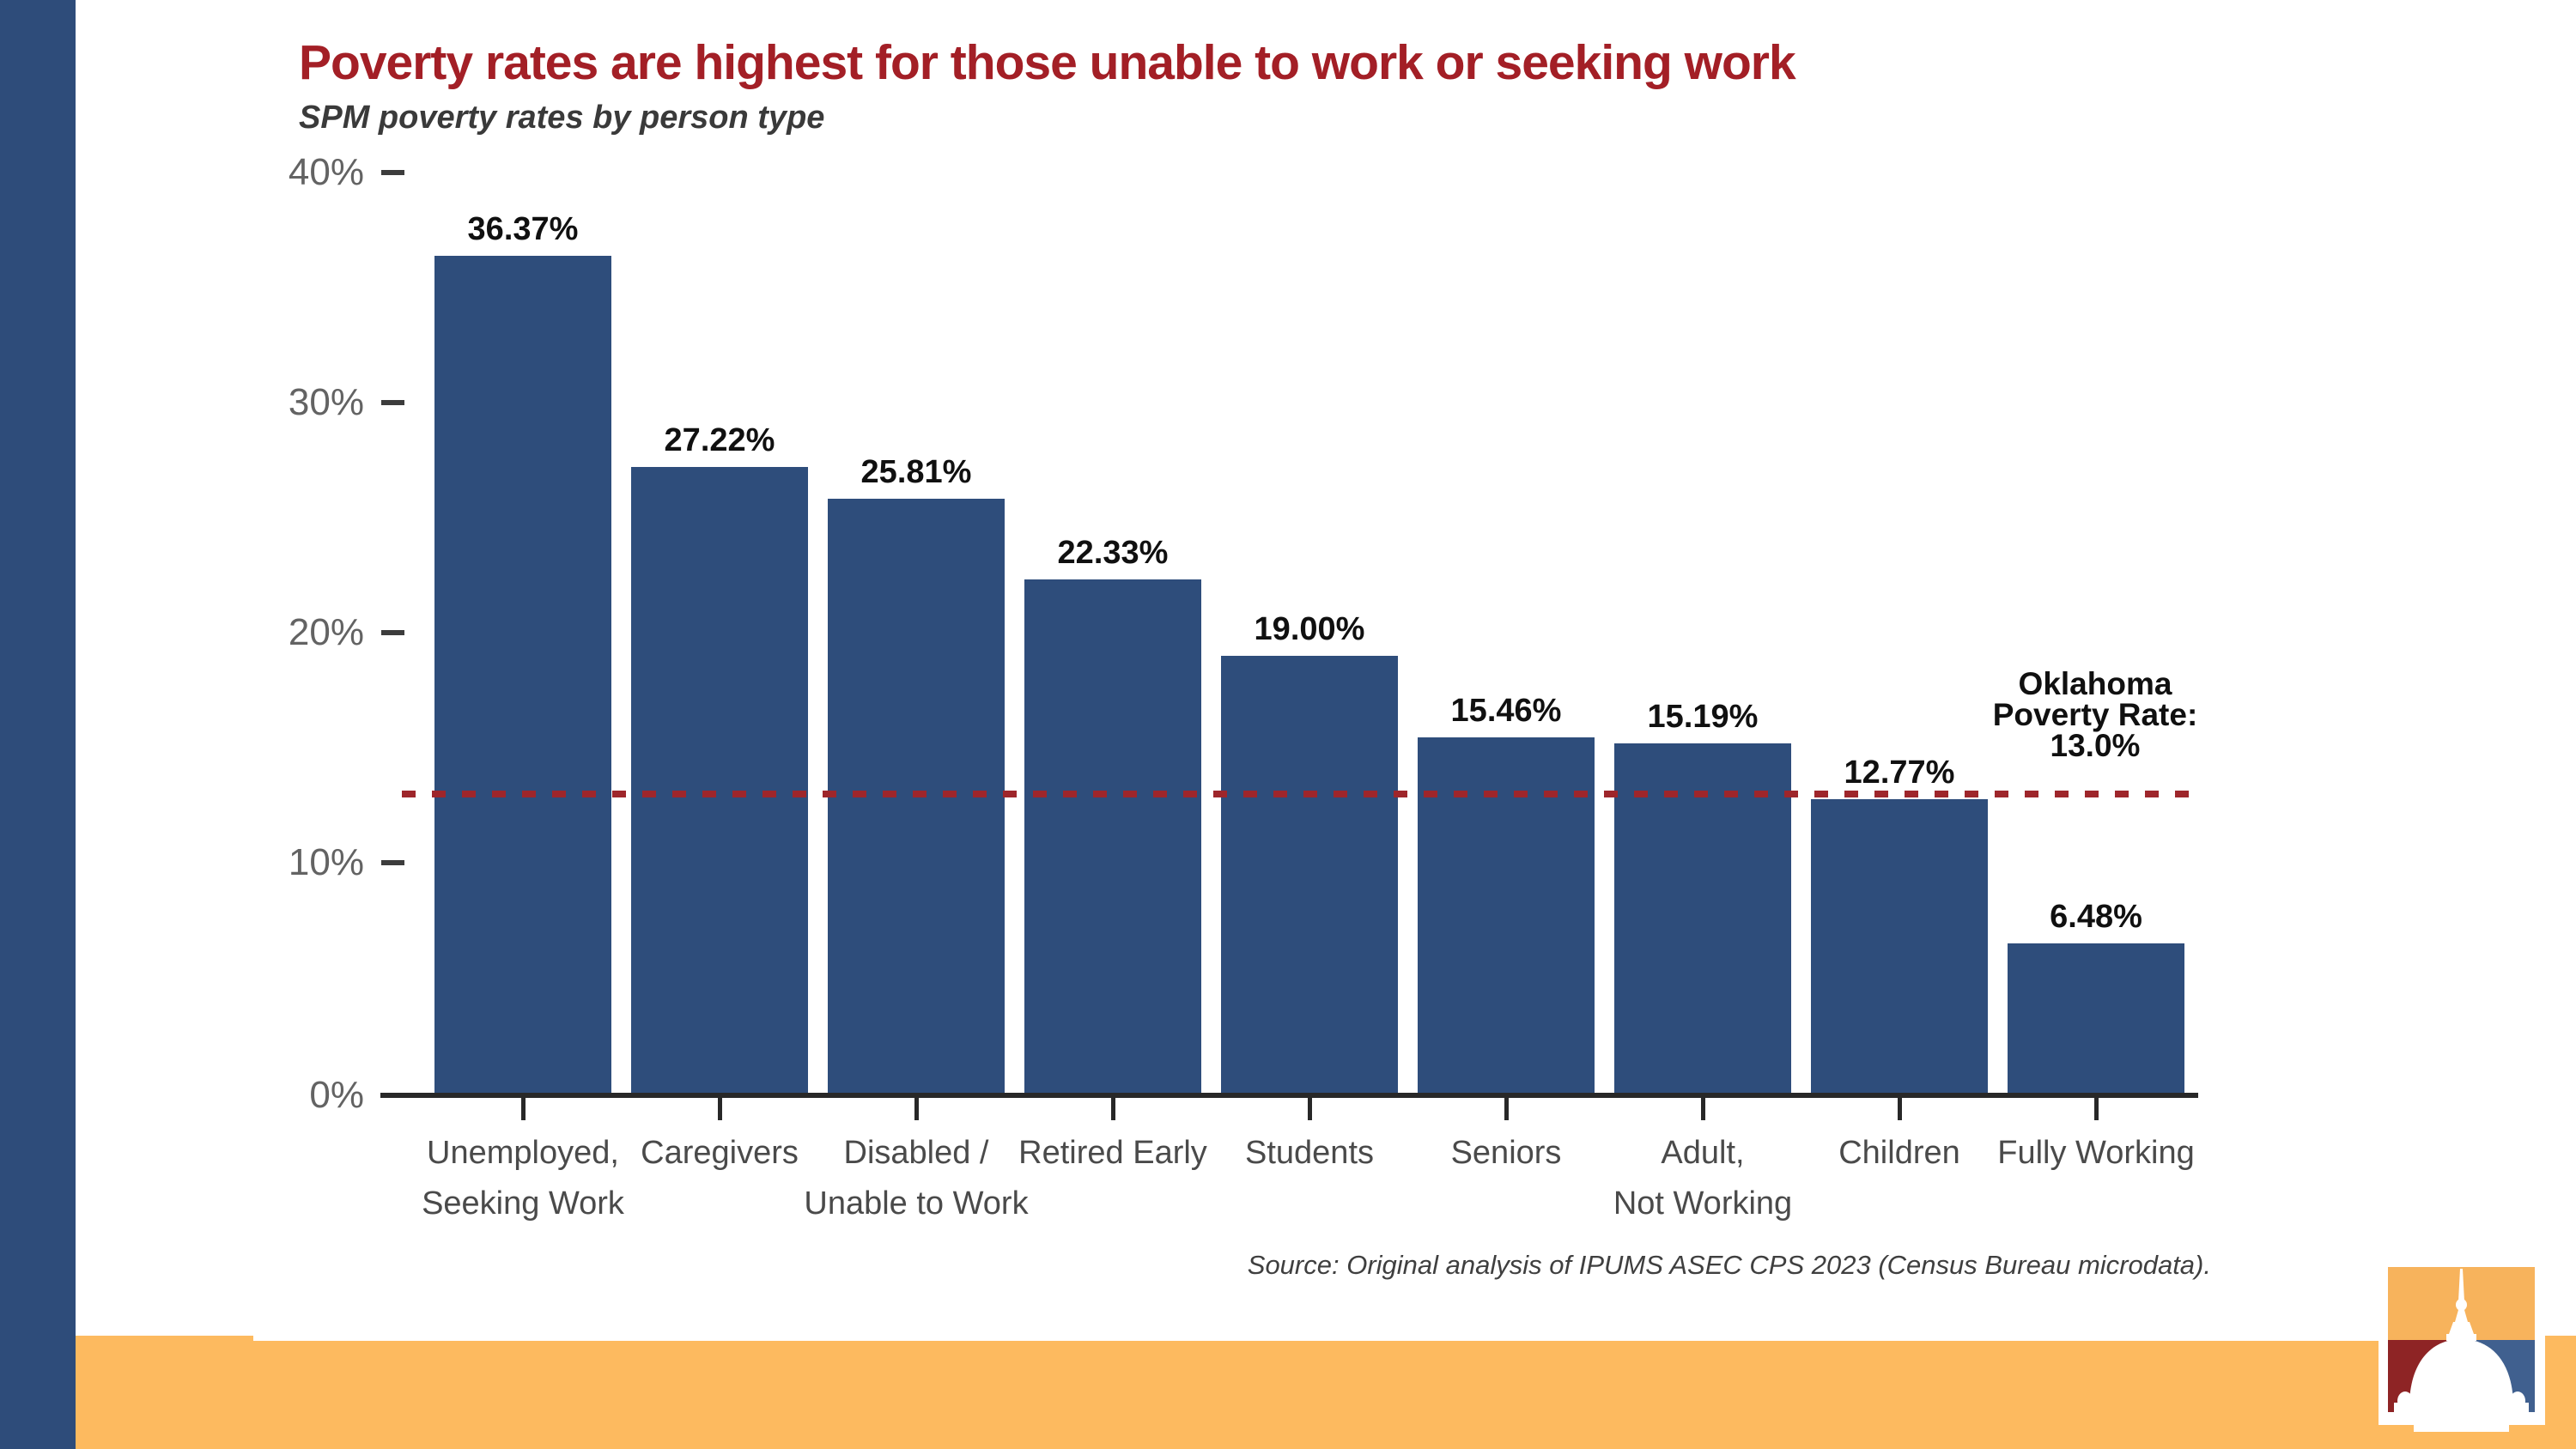  Describe the element at coordinates (917, 1178) in the screenshot. I see `x-axis-category-label: Disabled / Unable to Work` at that location.